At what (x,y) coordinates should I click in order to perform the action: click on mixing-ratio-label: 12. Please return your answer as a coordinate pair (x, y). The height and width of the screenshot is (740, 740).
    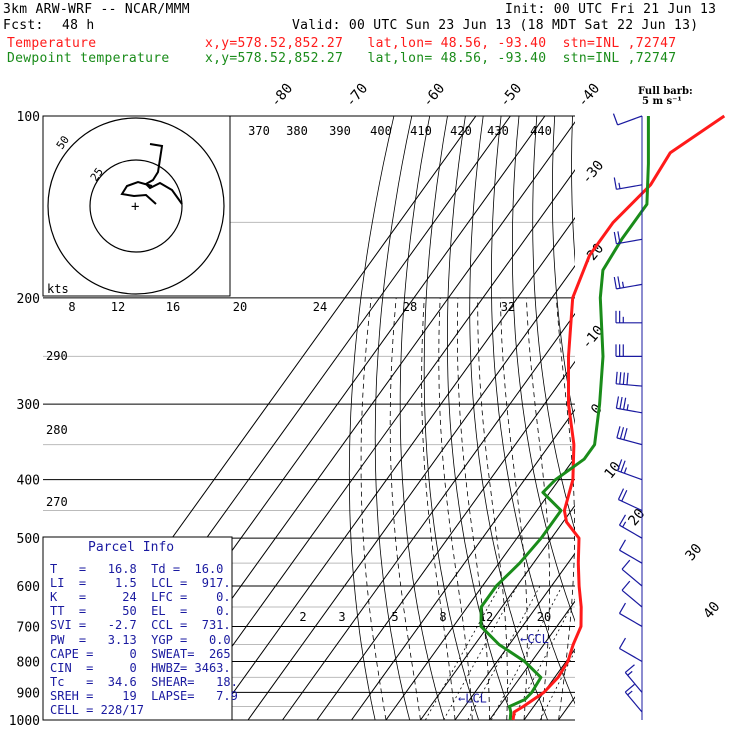
    Looking at the image, I should click on (118, 307).